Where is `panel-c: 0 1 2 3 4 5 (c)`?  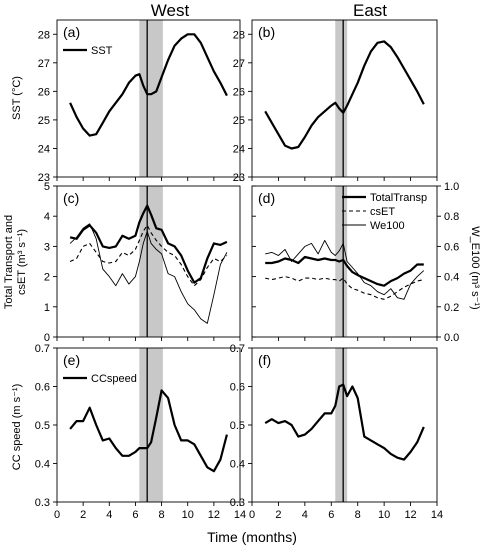
panel-c: 0 1 2 3 4 5 (c) is located at coordinates (142, 262).